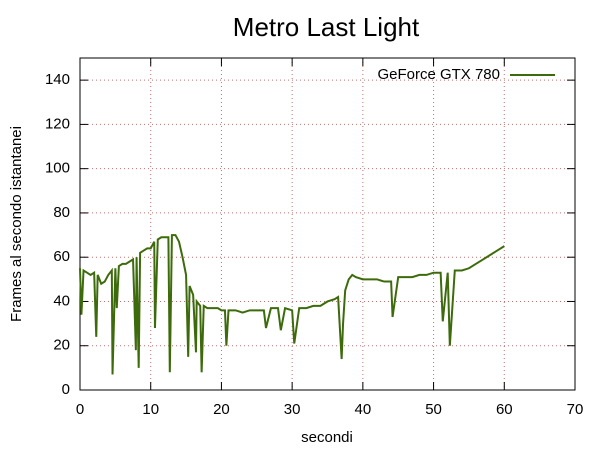  Describe the element at coordinates (57, 123) in the screenshot. I see `y-tick-label: 120` at that location.